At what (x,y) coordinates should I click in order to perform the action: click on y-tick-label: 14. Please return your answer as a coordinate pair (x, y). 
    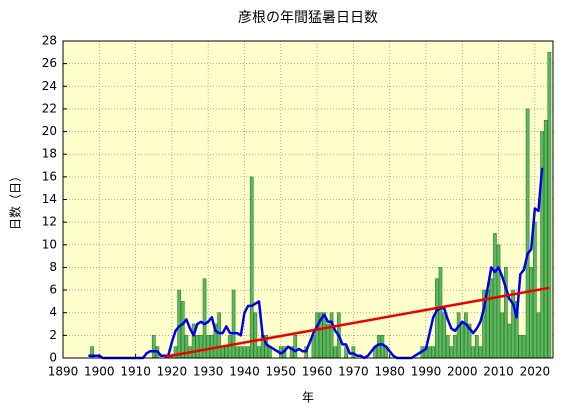
    Looking at the image, I should click on (49, 199).